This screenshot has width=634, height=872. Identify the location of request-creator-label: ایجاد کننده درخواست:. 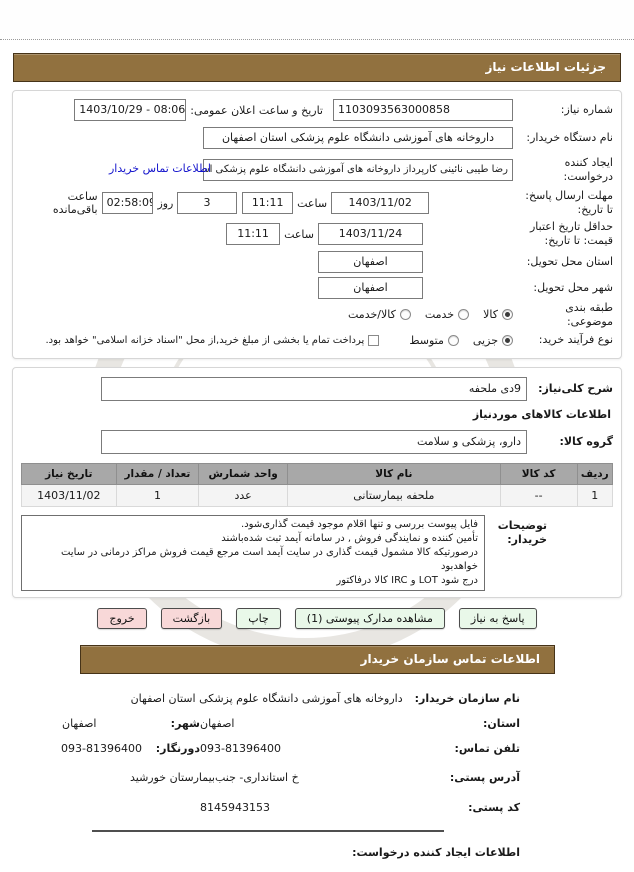
(588, 169).